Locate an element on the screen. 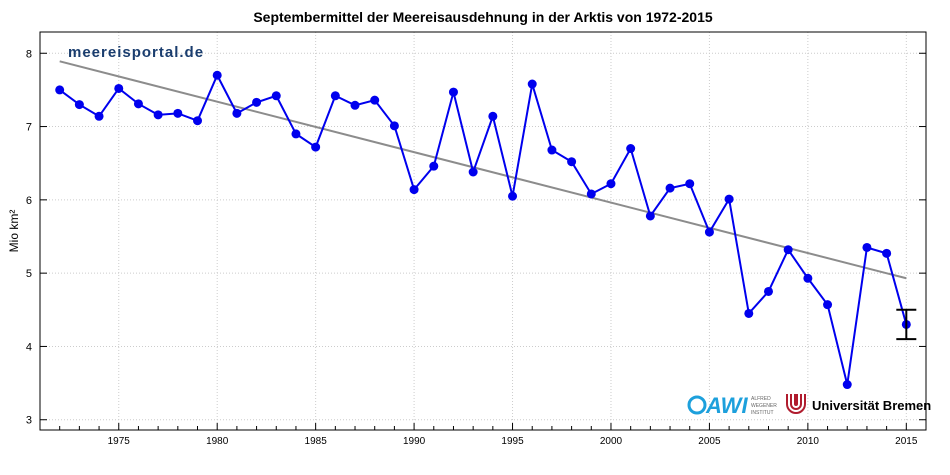 The width and height of the screenshot is (950, 475). x-tick-label: 1980 is located at coordinates (217, 441).